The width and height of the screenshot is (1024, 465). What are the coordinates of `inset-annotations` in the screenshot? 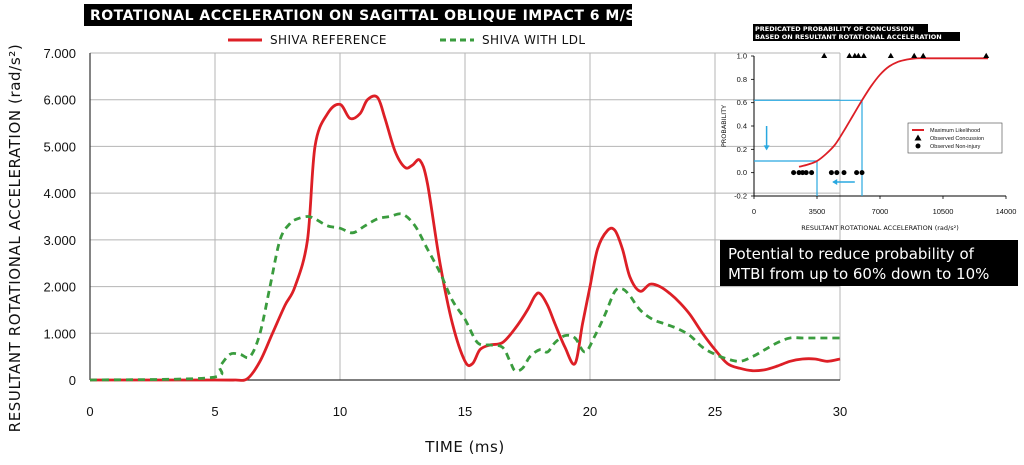 It's located at (808, 147).